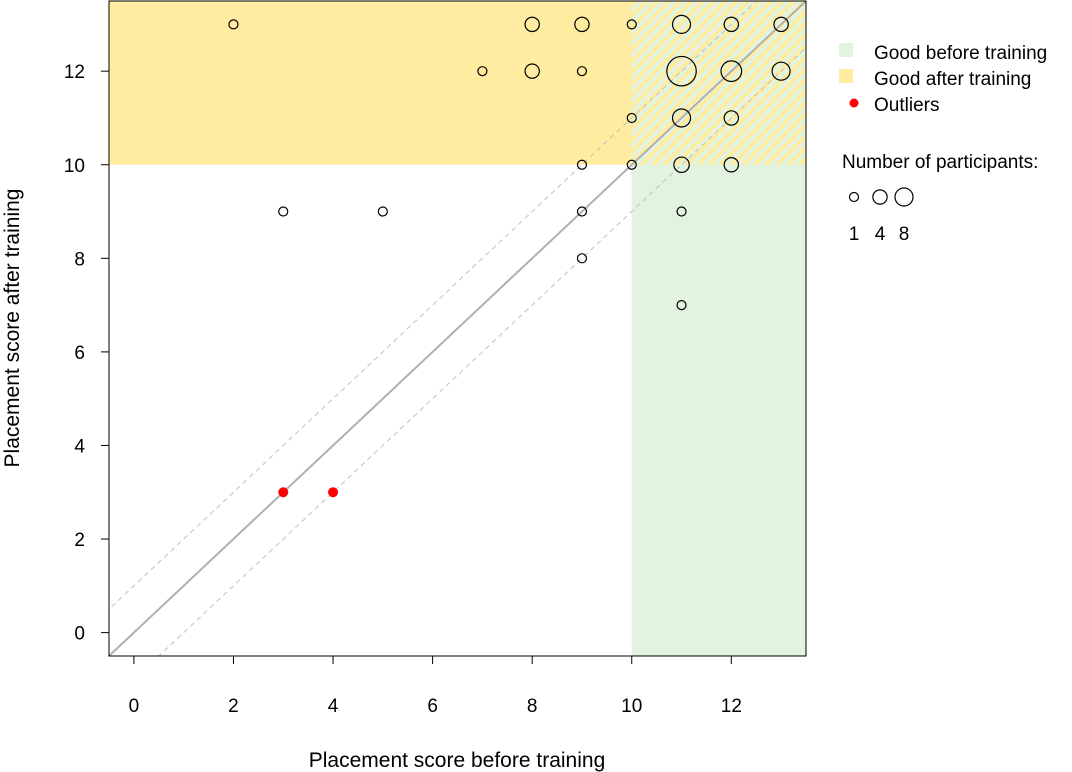 This screenshot has width=1072, height=772. What do you see at coordinates (731, 706) in the screenshot?
I see `x-tick-label: 12` at bounding box center [731, 706].